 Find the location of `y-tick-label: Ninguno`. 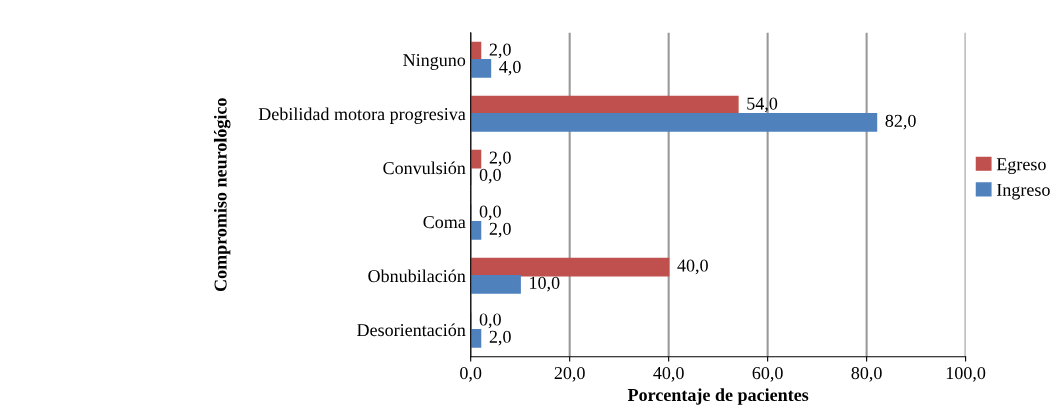

y-tick-label: Ninguno is located at coordinates (434, 62).